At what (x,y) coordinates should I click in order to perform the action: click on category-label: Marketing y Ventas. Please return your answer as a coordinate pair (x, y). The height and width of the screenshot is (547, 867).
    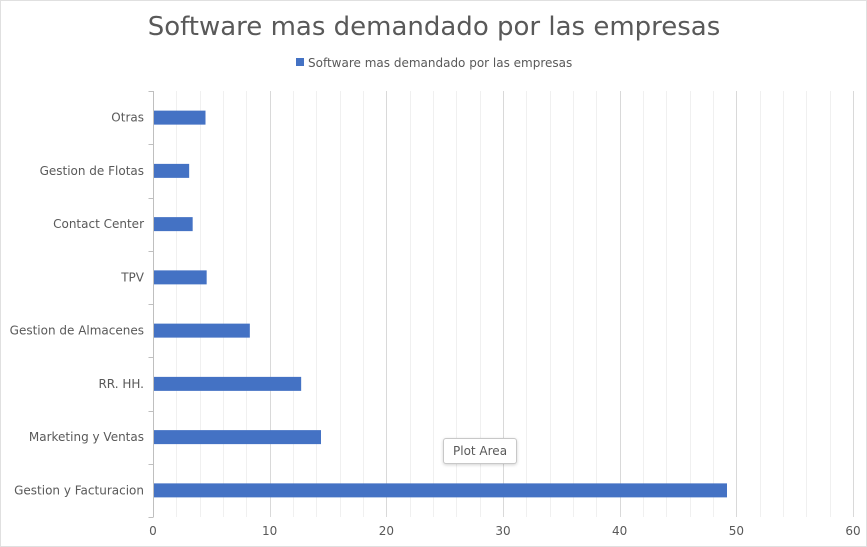
    Looking at the image, I should click on (86, 437).